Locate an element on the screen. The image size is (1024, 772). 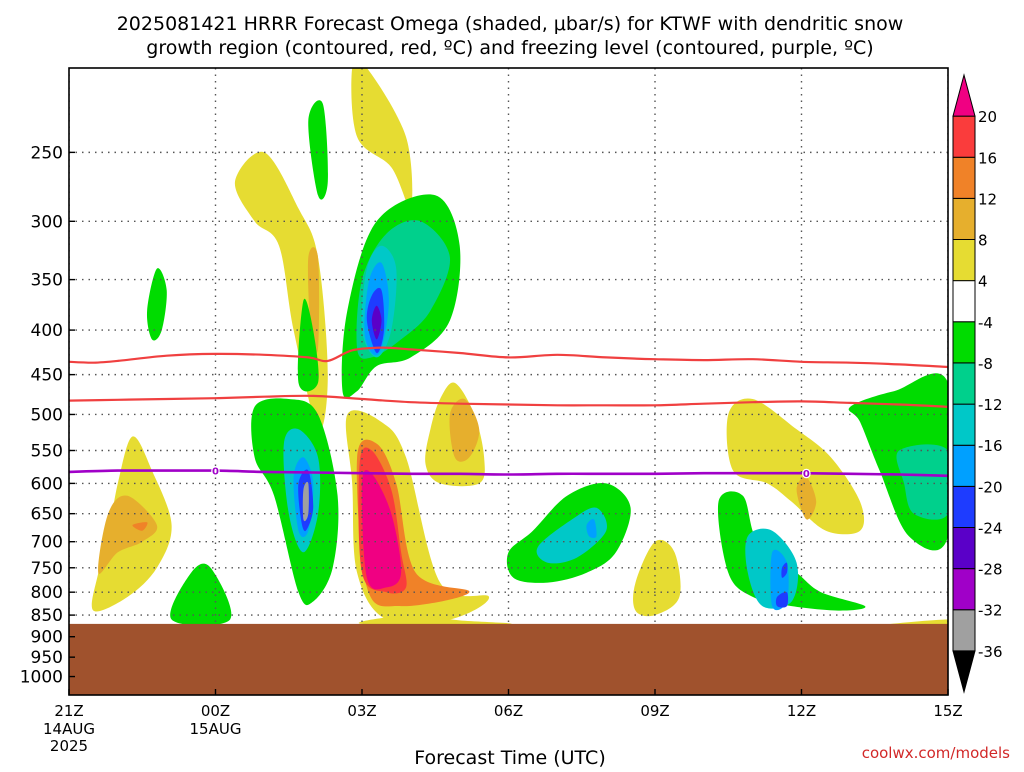
x-tick-label-12Z: 12Z is located at coordinates (801, 711).